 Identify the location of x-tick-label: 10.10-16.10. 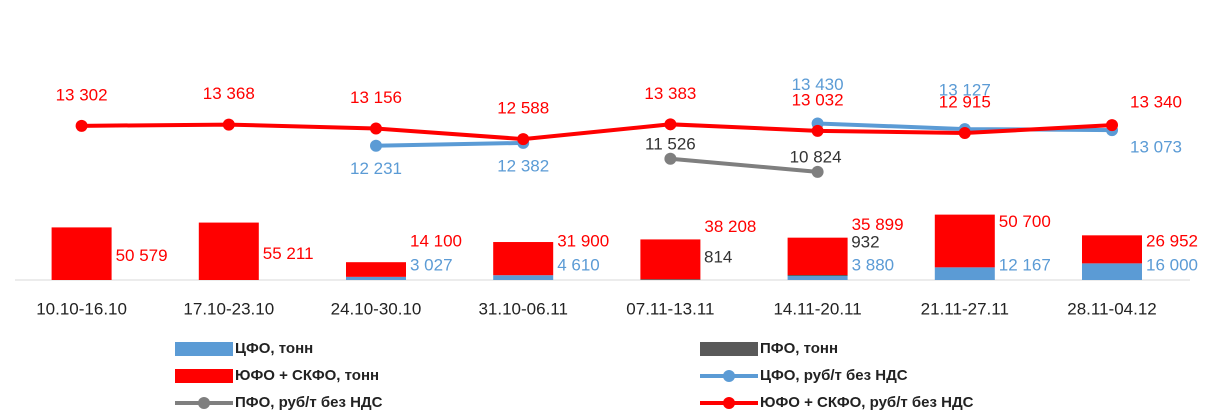
(81, 308).